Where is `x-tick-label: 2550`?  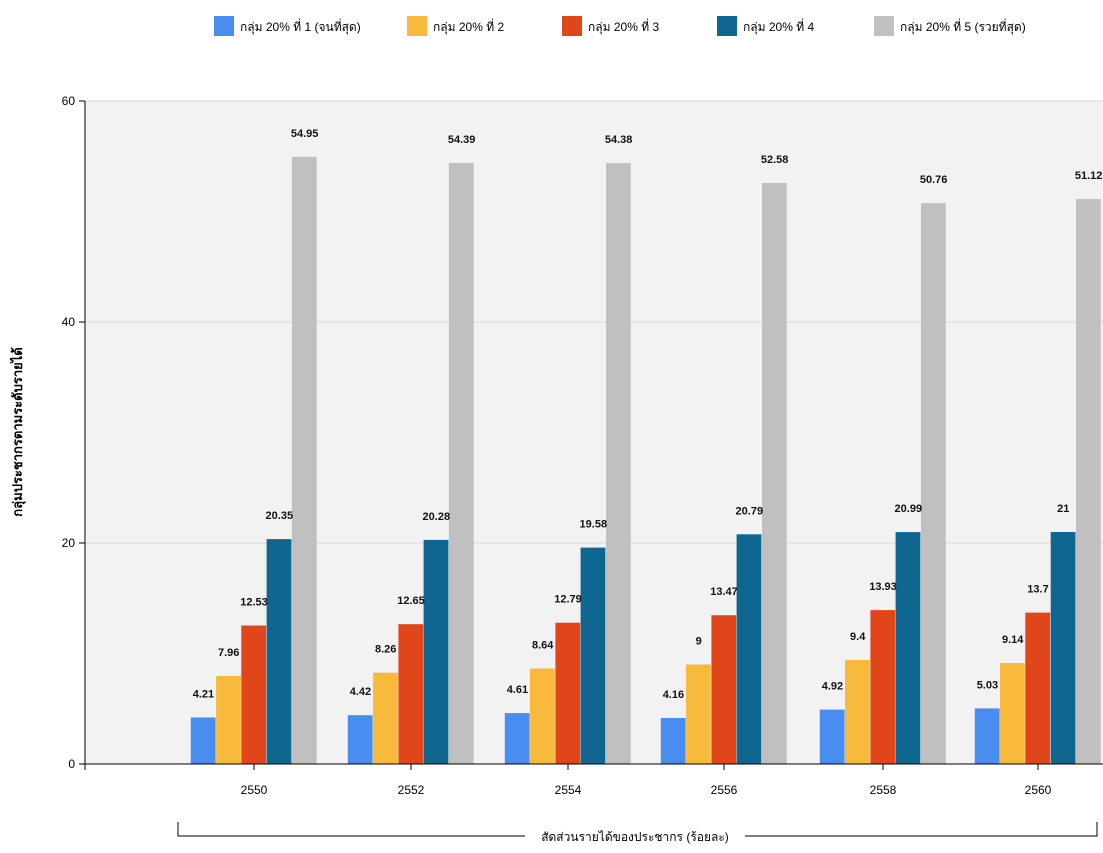 x-tick-label: 2550 is located at coordinates (254, 790).